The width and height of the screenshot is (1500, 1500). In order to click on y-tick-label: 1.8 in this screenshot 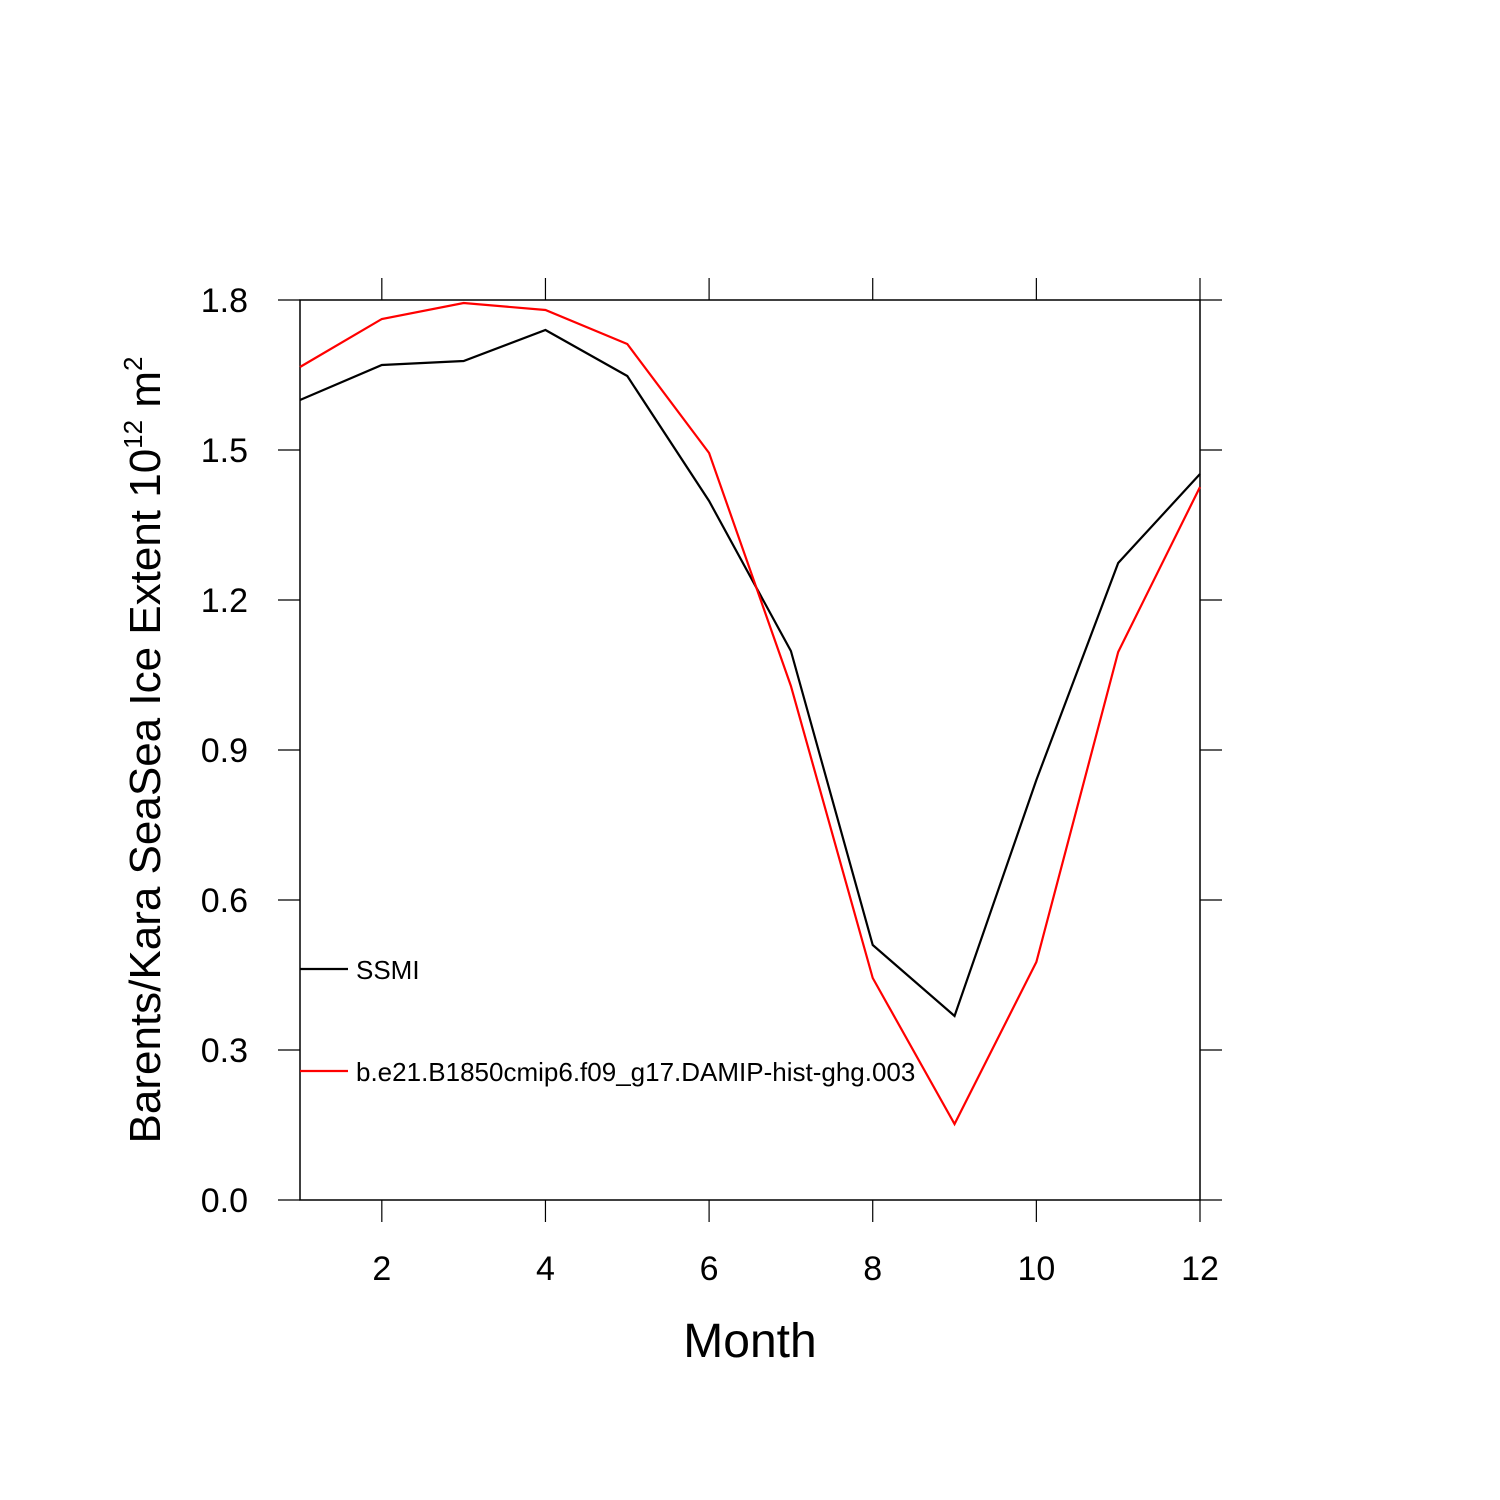, I will do `click(224, 301)`.